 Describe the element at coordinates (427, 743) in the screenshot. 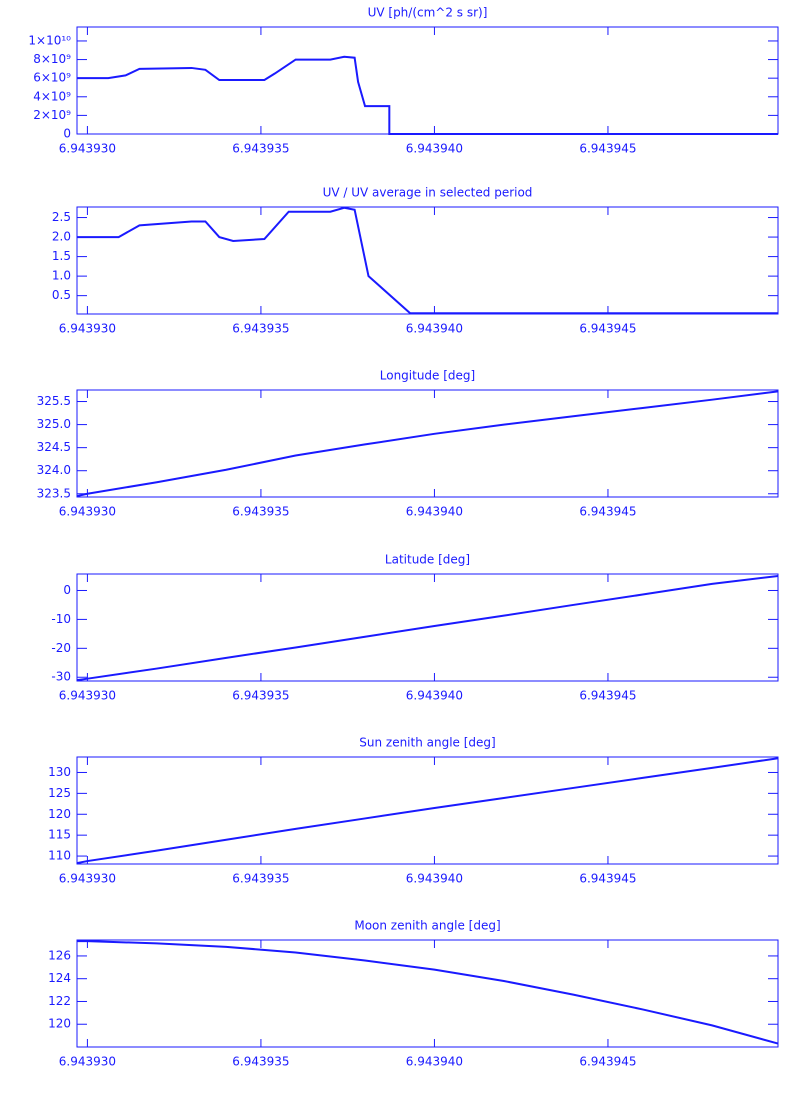

I see `panel-title: Sun zenith angle [deg]` at that location.